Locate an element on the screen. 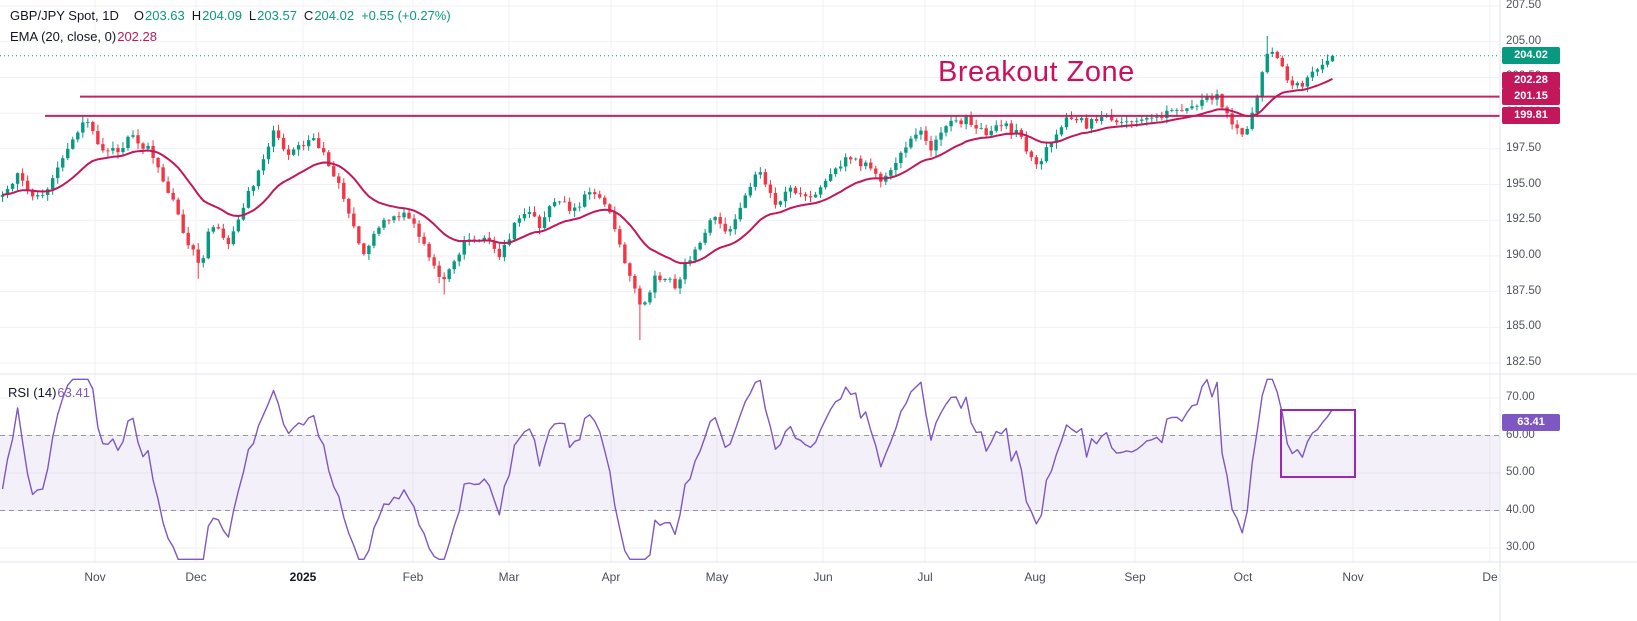 The image size is (1637, 621). time-axis-label: Mar is located at coordinates (509, 577).